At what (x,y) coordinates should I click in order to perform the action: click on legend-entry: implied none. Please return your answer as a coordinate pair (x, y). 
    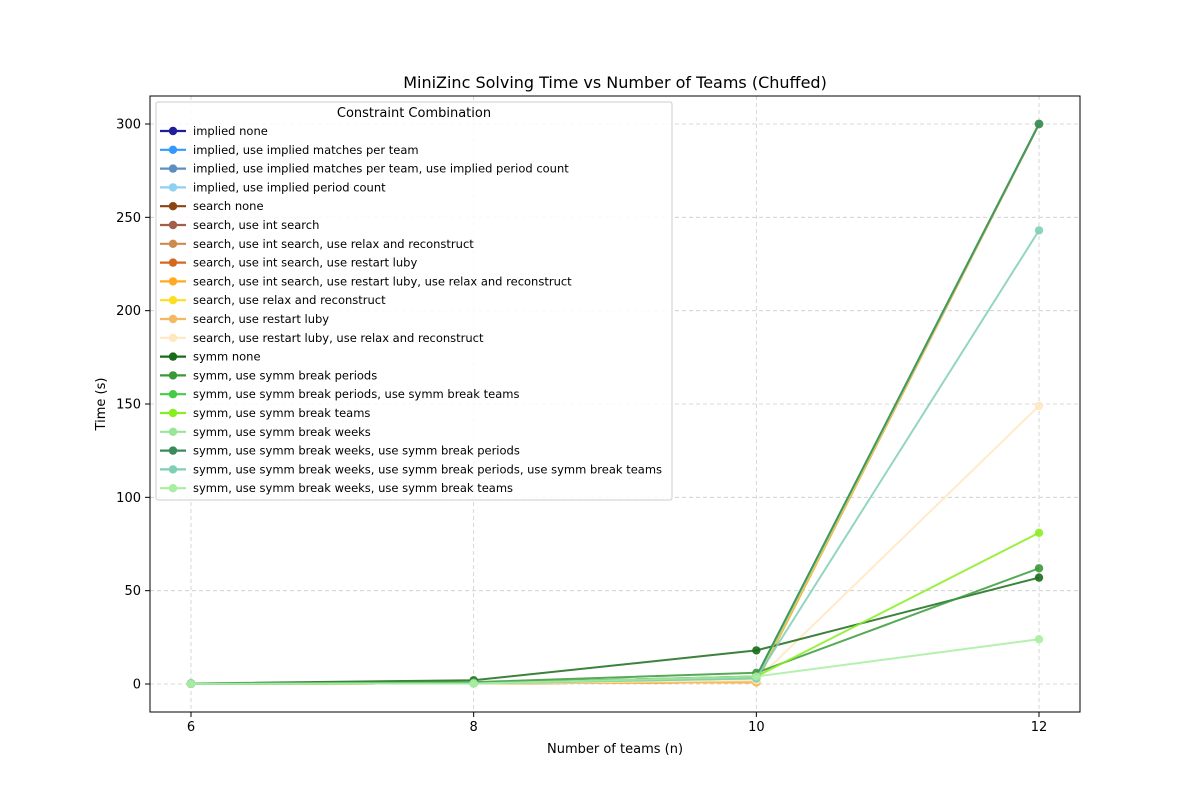
    Looking at the image, I should click on (214, 131).